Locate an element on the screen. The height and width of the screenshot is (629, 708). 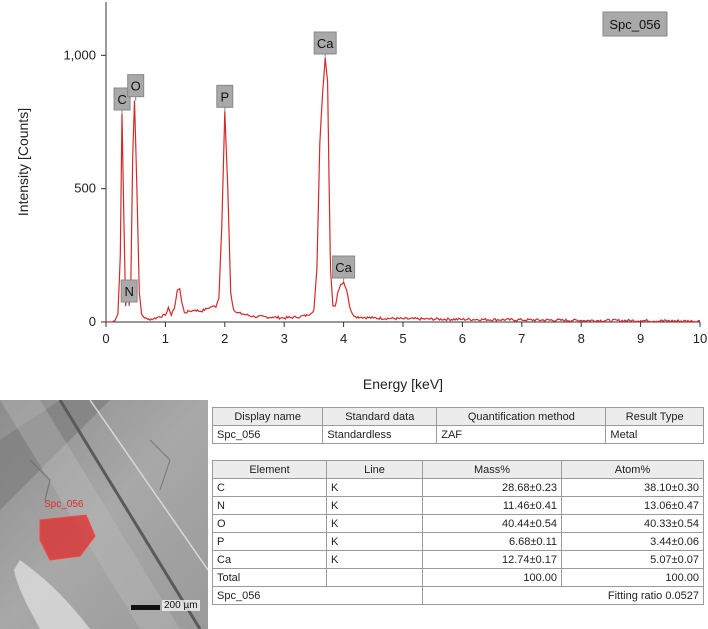
info-table-row: Spc_056 Standardless ZAF Metal is located at coordinates (457, 434).